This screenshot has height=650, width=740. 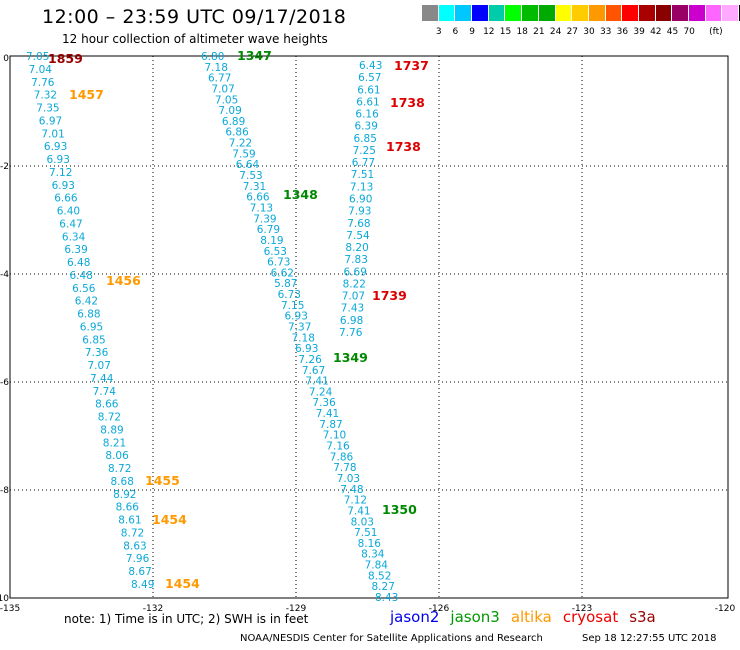 I want to click on east-track-value: 6.69, so click(x=355, y=272).